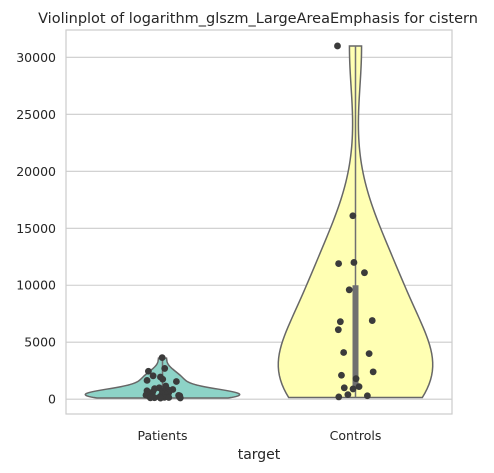 Image resolution: width=494 pixels, height=473 pixels. I want to click on y-axis-ticks: 0 5000 10000 15000 20000 25000 30000, so click(36, 228).